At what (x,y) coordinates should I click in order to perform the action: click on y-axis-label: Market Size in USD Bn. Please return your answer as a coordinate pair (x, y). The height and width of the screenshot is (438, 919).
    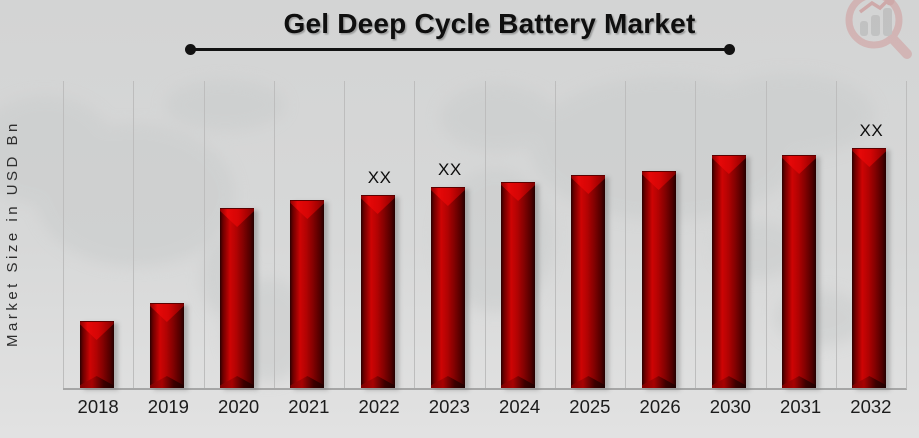
    Looking at the image, I should click on (12, 234).